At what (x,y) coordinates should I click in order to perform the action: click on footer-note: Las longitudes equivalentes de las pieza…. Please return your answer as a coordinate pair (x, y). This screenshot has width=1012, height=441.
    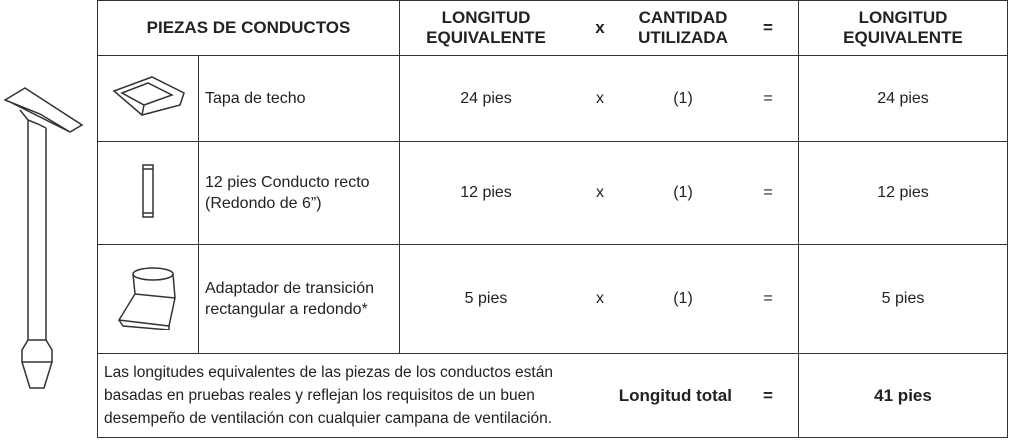
    Looking at the image, I should click on (334, 395).